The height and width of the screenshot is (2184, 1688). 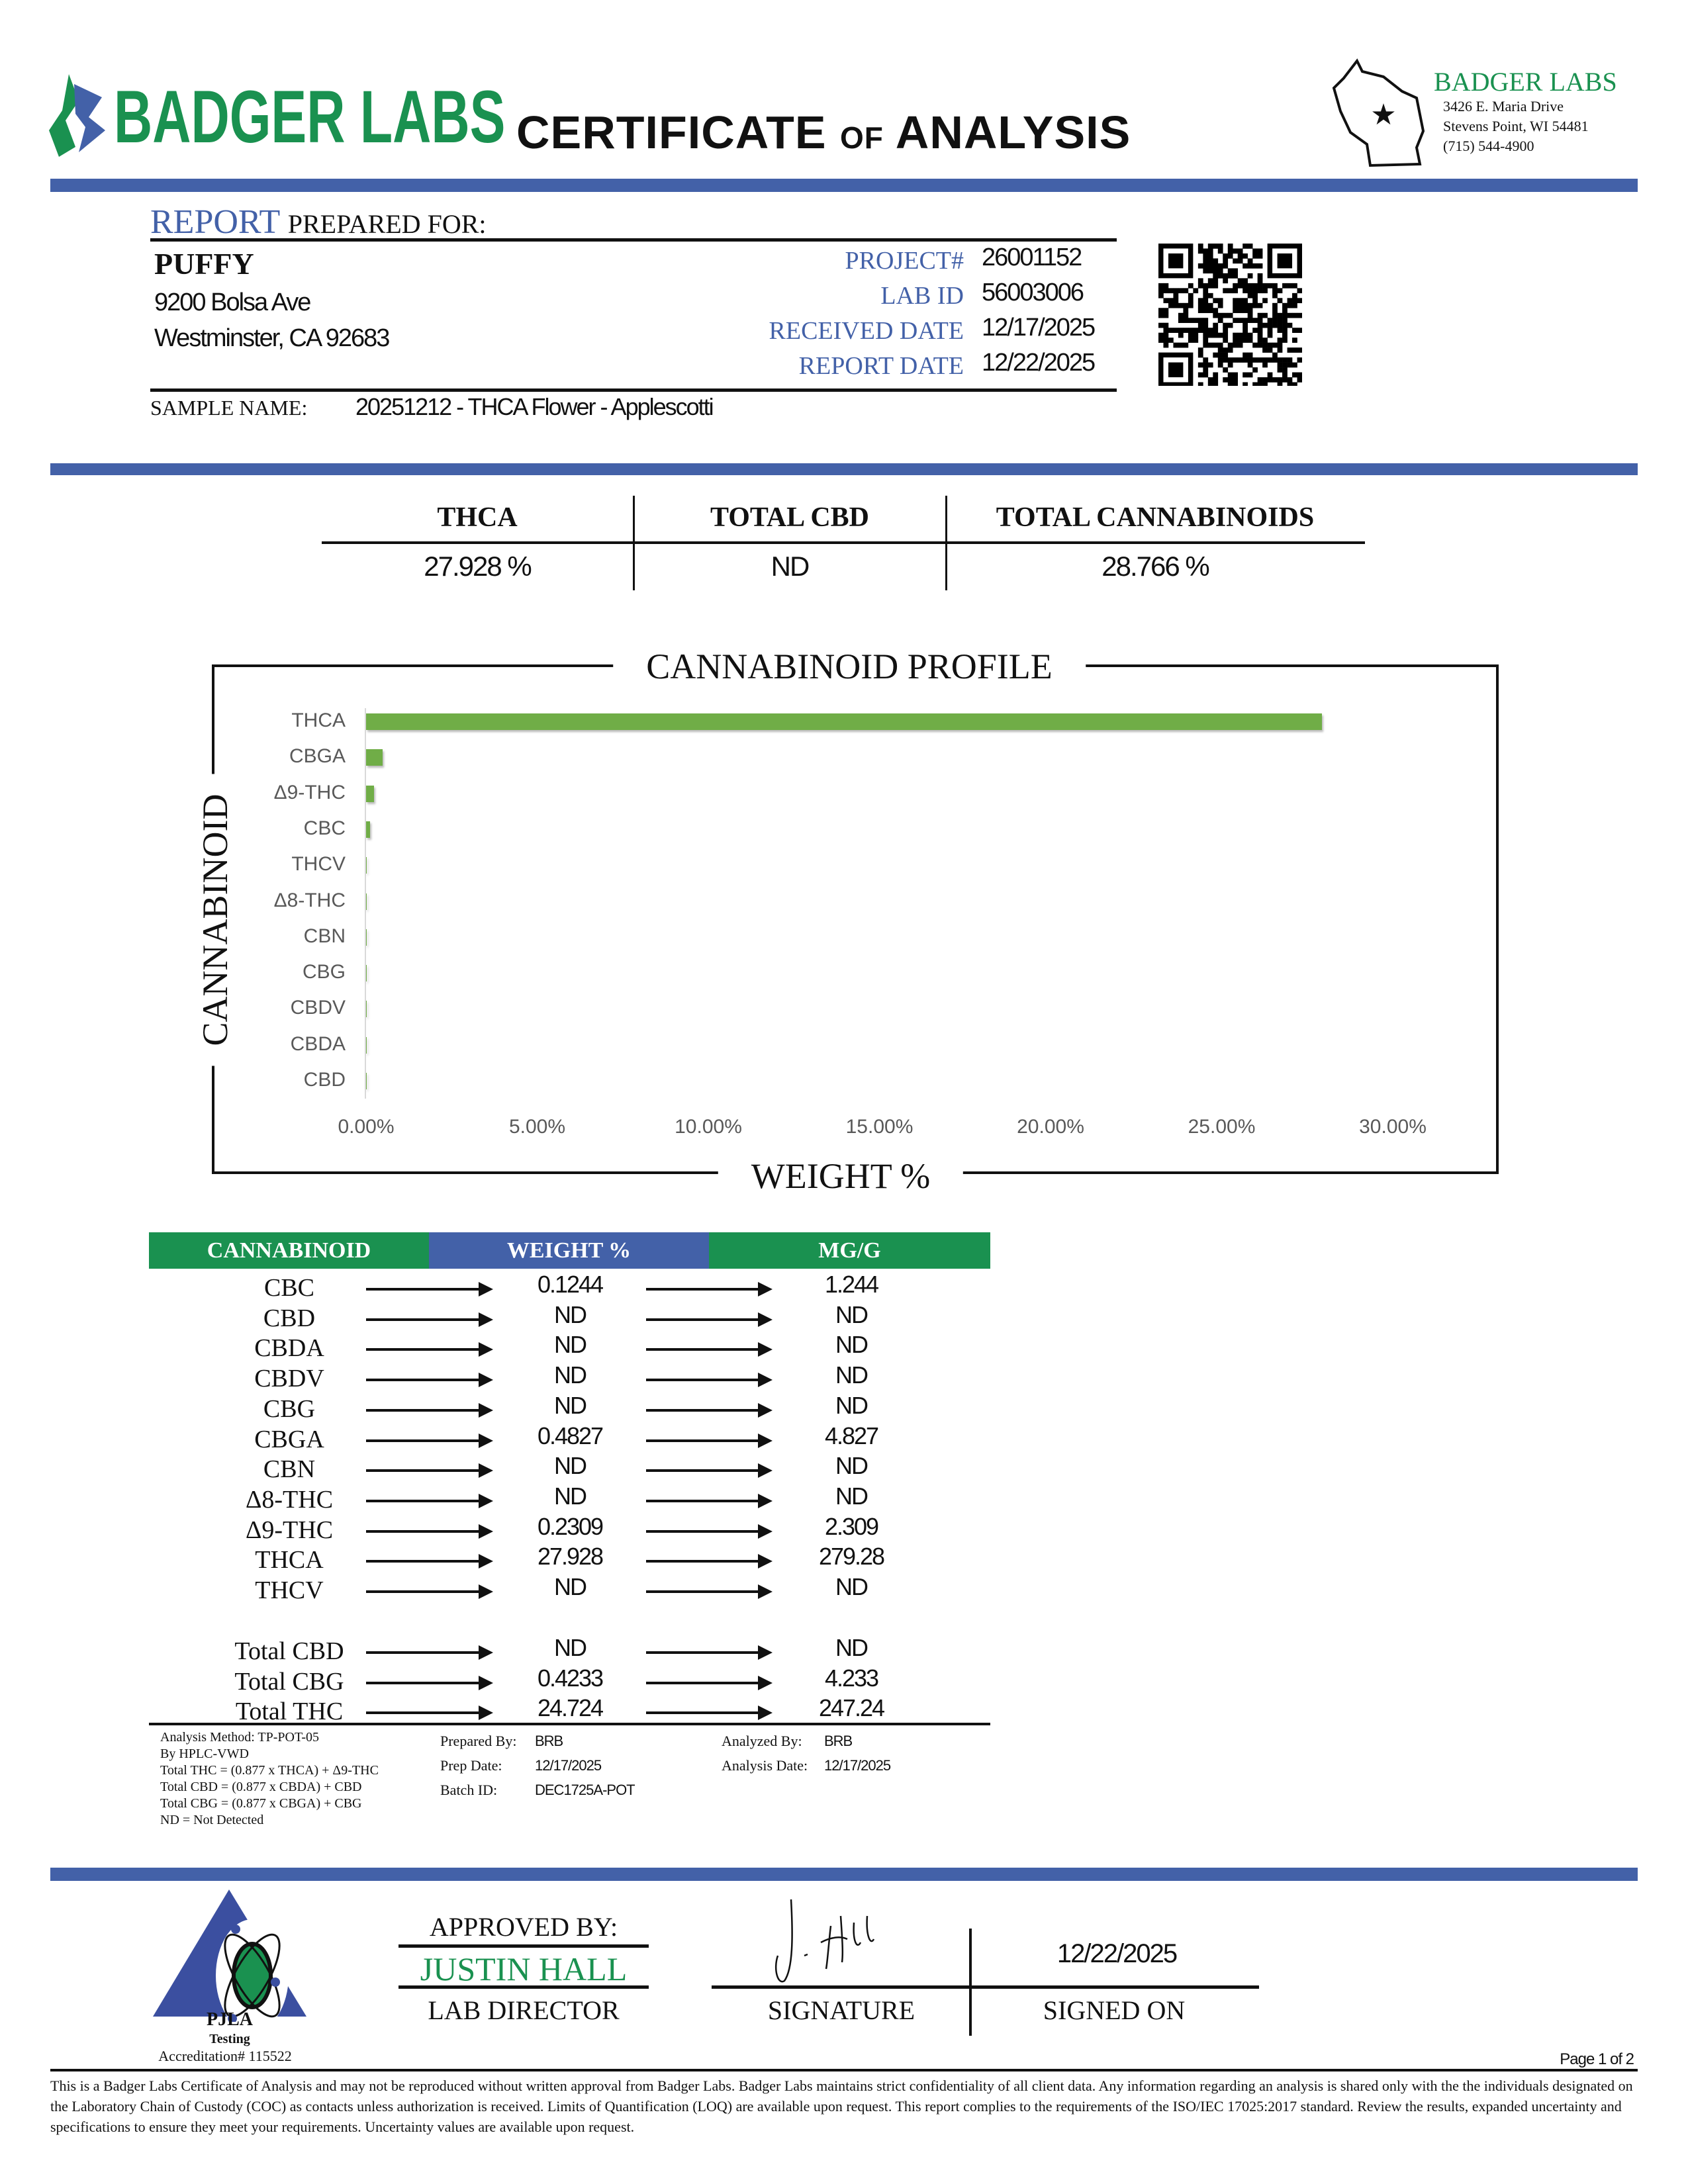 I want to click on chart-title: CANNABINOID PROFILE, so click(x=849, y=666).